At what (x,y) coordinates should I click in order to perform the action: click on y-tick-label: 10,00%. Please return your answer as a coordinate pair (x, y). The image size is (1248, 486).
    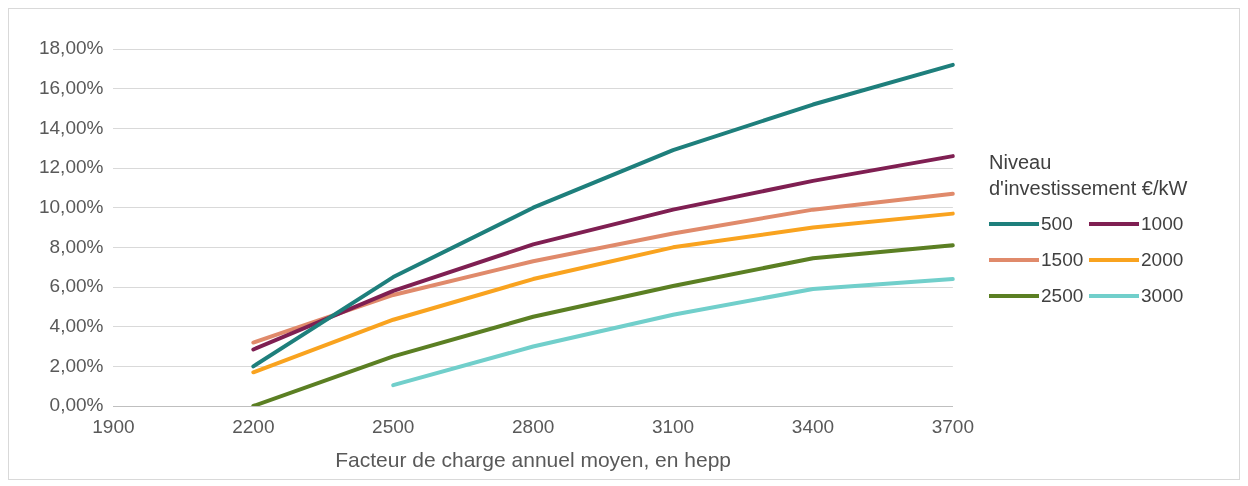
    Looking at the image, I should click on (71, 206).